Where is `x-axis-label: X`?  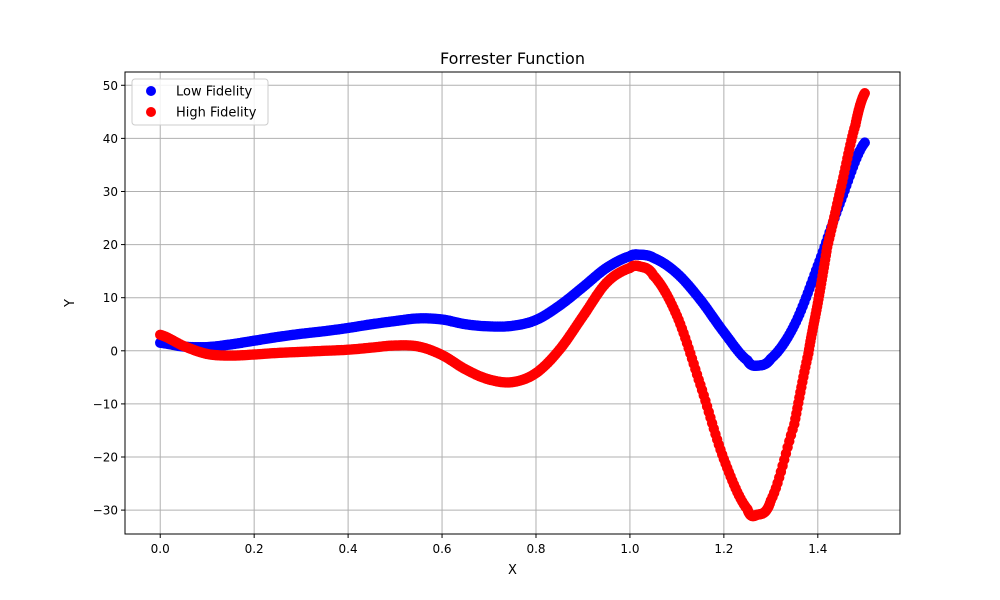 x-axis-label: X is located at coordinates (512, 570).